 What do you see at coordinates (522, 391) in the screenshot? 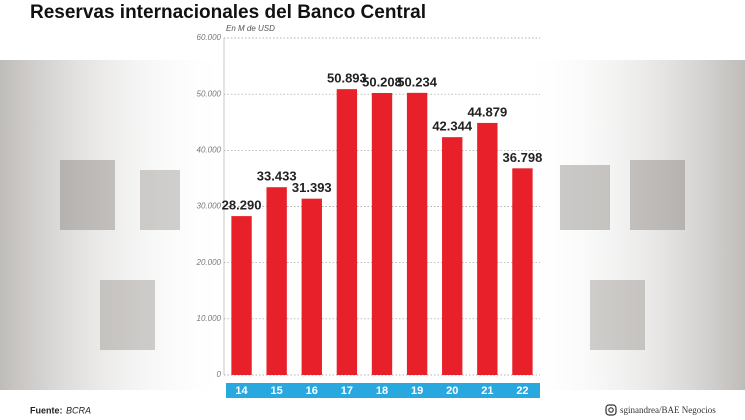
I see `x-tick-label: 22` at bounding box center [522, 391].